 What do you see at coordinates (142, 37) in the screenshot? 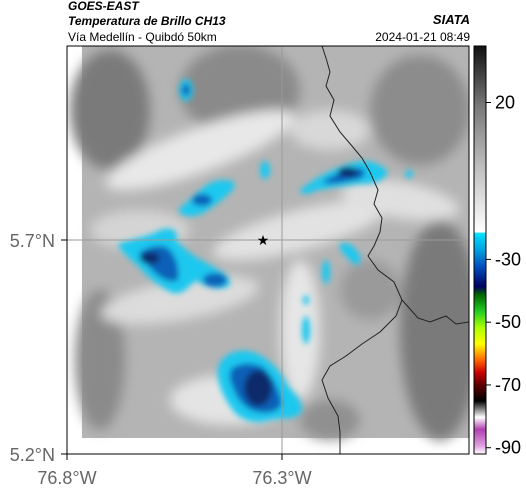
I see `route-subtitle: Vía Medellín - Quibdó 50km` at bounding box center [142, 37].